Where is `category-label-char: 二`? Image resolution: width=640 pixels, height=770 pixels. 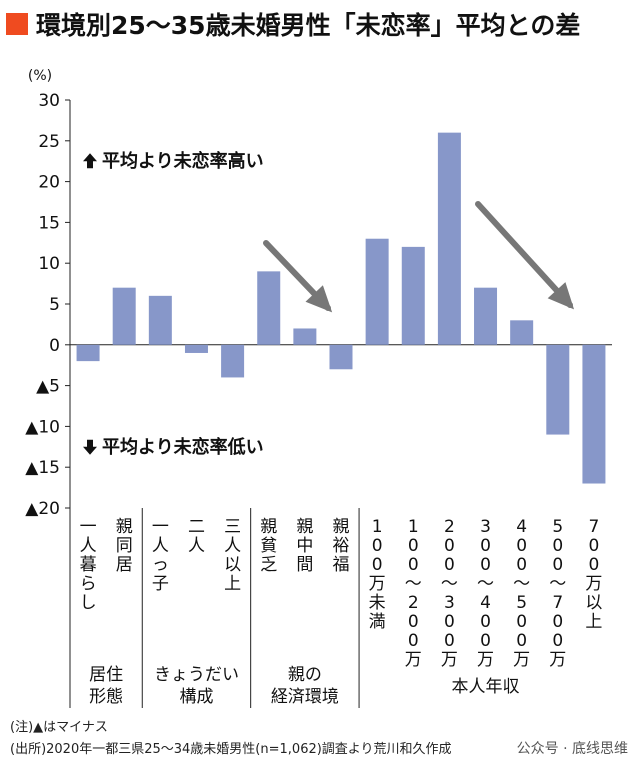
category-label-char: 二 is located at coordinates (196, 527).